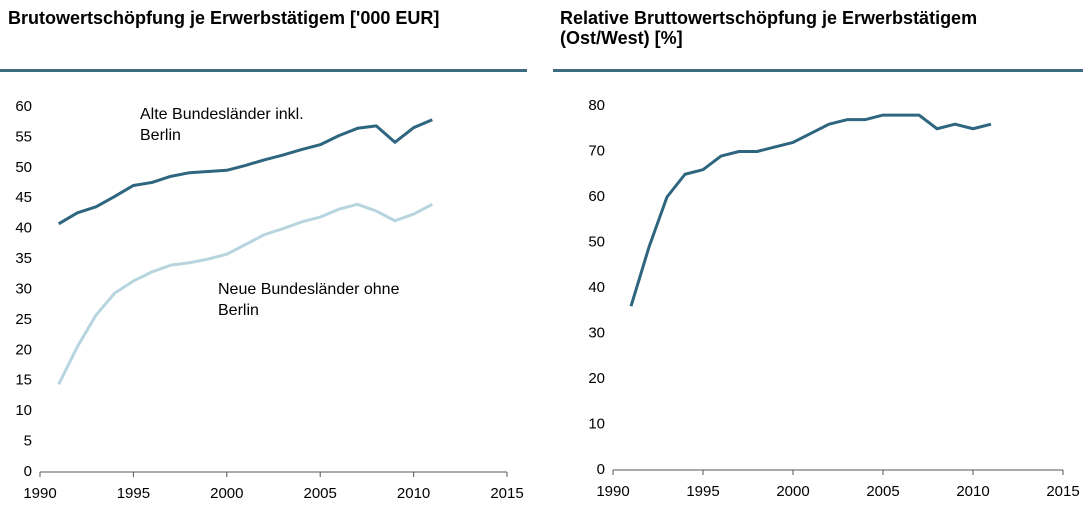 The height and width of the screenshot is (512, 1083). I want to click on y-tick-label: 15, so click(23, 380).